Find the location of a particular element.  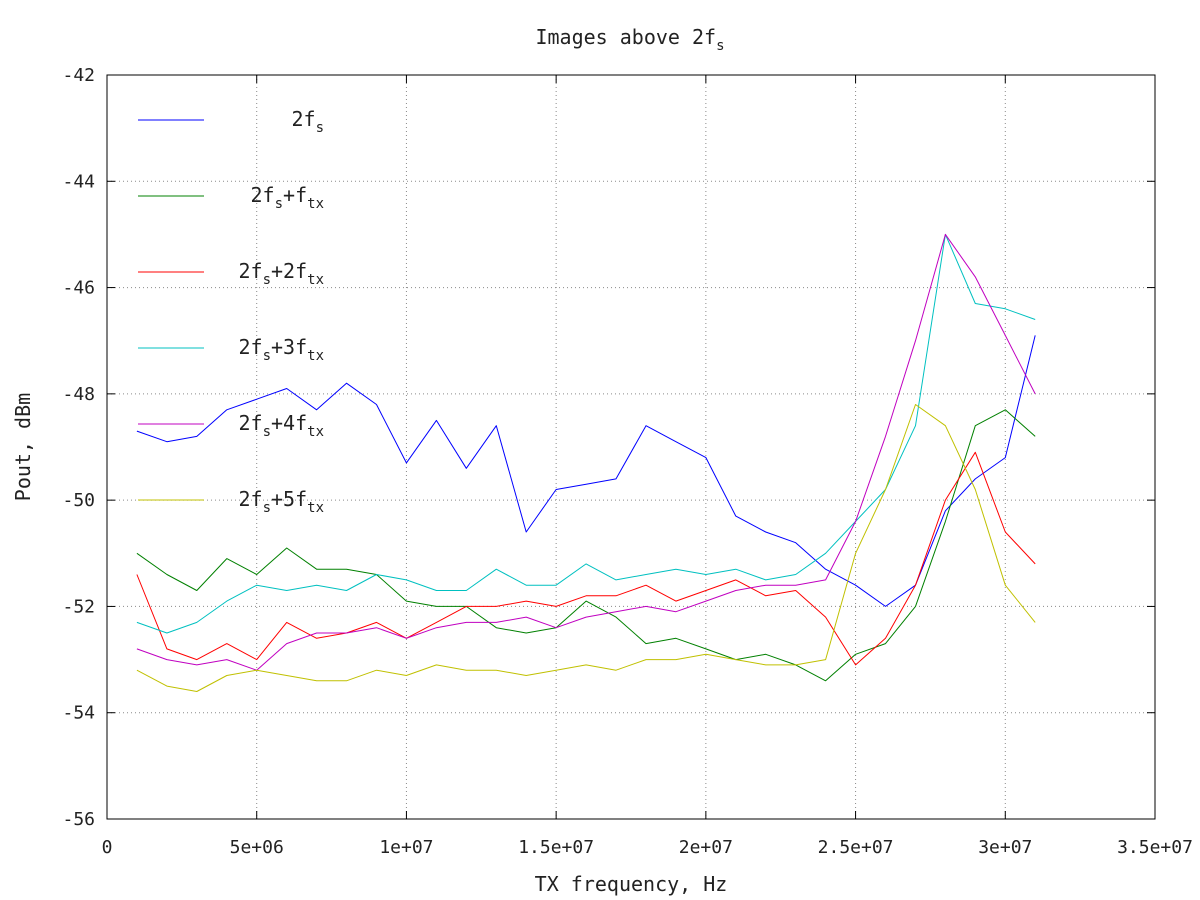

x-axis-label: TX frequency, Hz is located at coordinates (631, 884).